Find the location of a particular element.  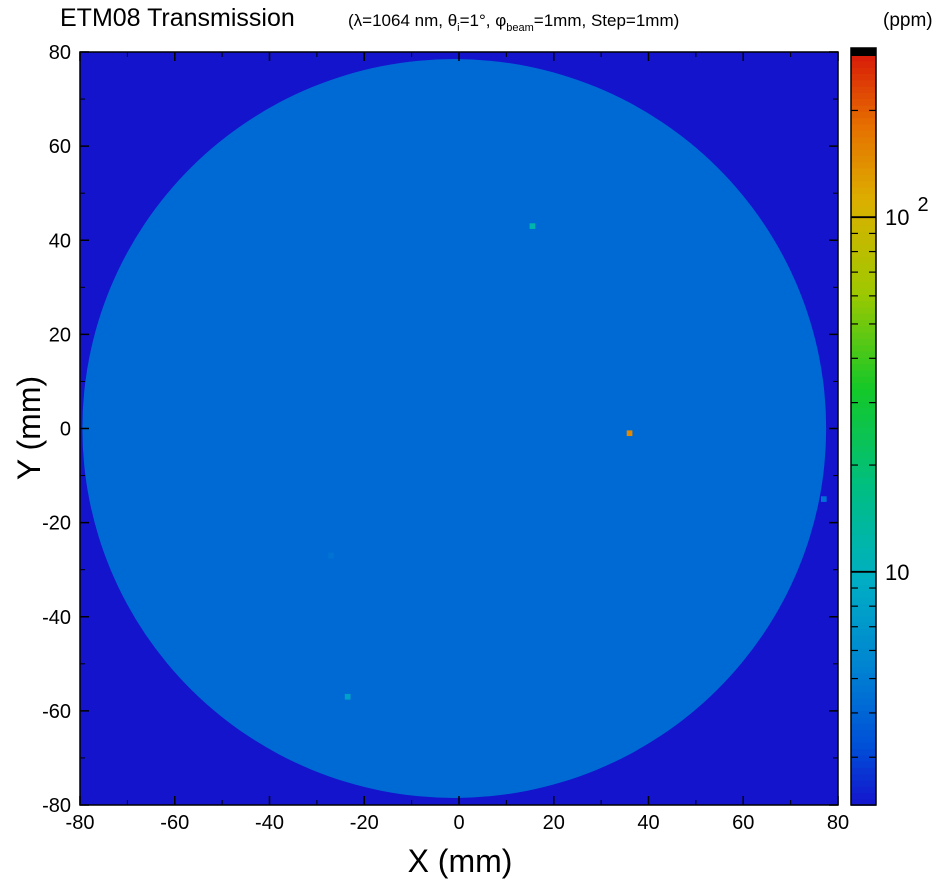

chart-subtitle: (λ=1064 nm, θi=1°, φbeam=1mm, Step=1mm) is located at coordinates (513, 22).